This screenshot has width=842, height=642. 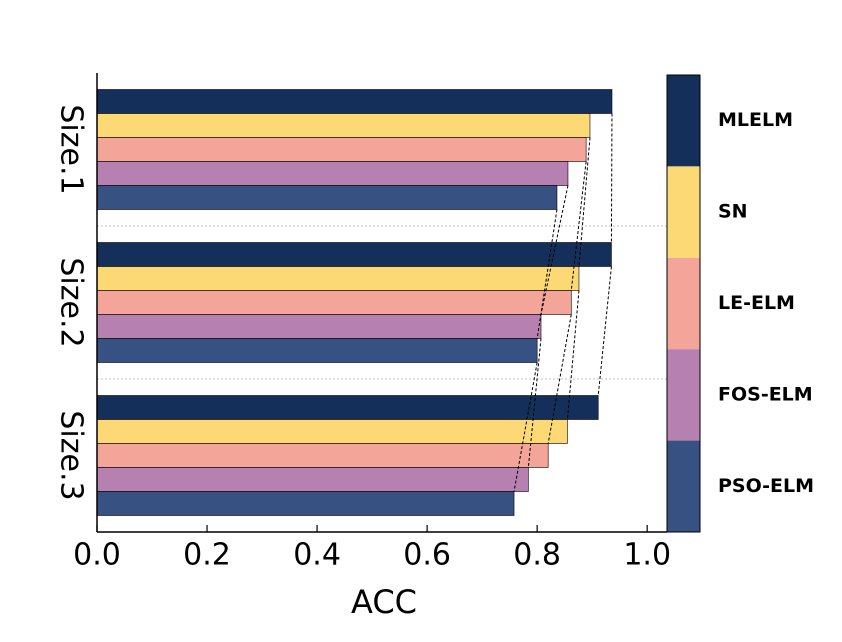 I want to click on x-tick-label: 0.4, so click(x=317, y=555).